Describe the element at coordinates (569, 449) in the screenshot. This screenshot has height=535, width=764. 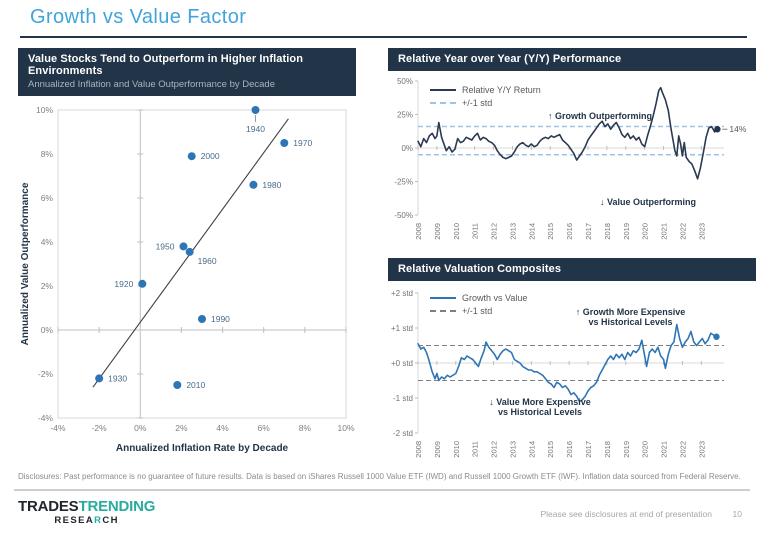
I see `svg-text: 2016` at that location.